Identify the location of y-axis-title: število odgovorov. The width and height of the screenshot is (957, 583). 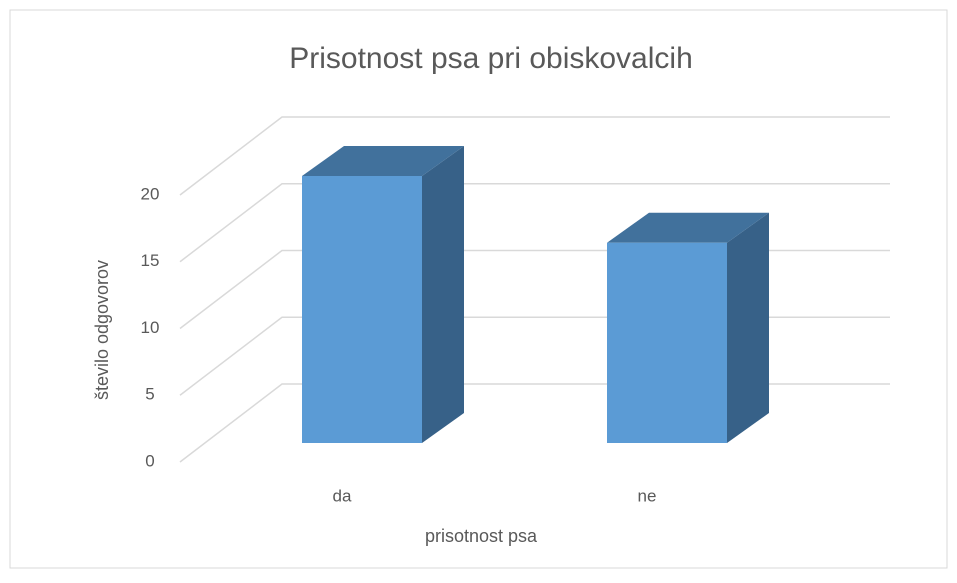
(102, 330).